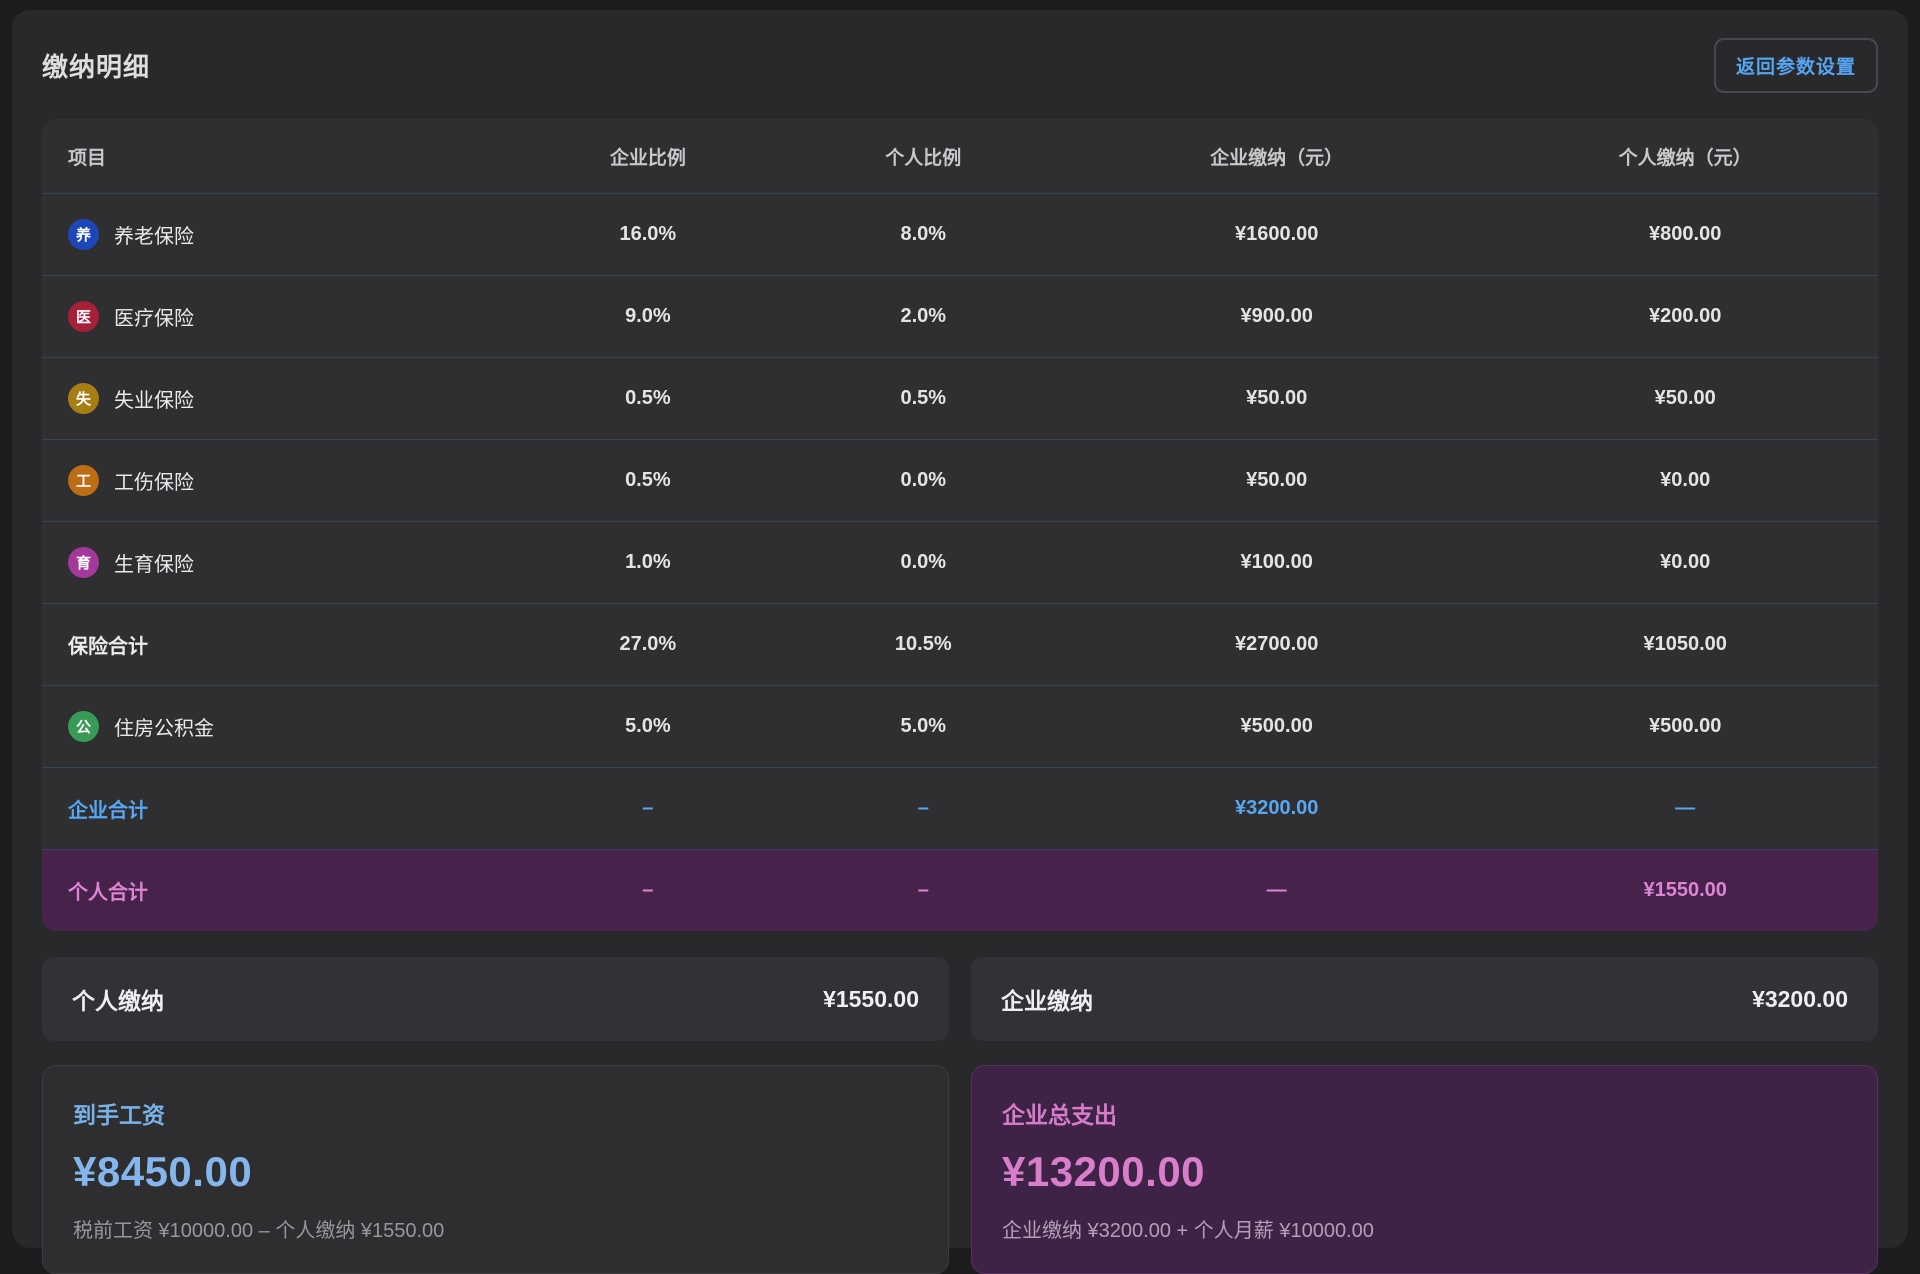 This screenshot has height=1274, width=1920. Describe the element at coordinates (164, 726) in the screenshot. I see `item-label: 住房公积金` at that location.